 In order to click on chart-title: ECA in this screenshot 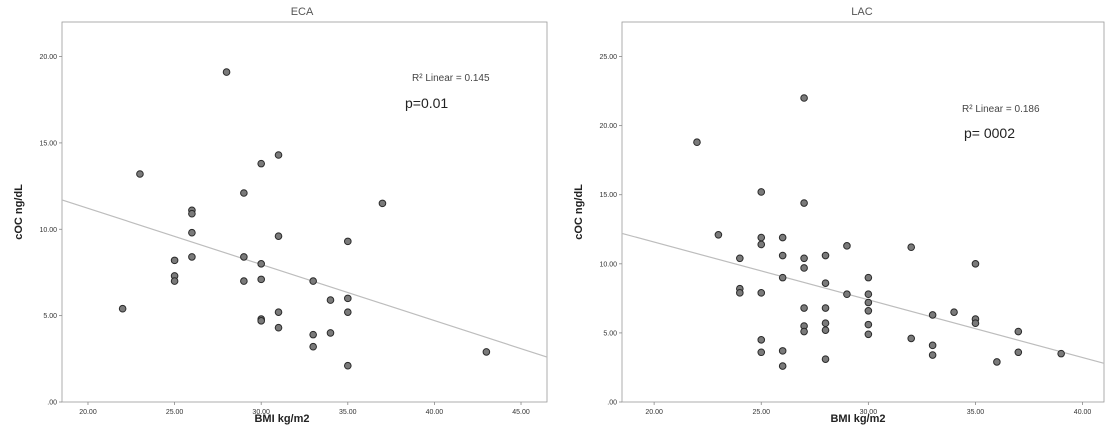, I will do `click(302, 12)`.